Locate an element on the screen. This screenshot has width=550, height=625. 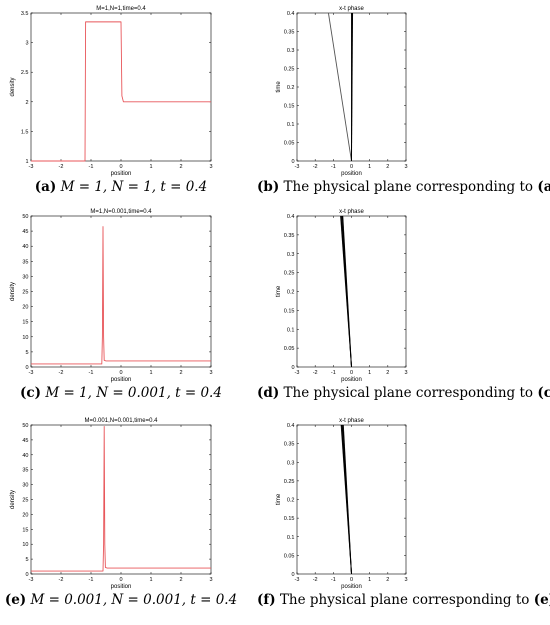
x-tick-label: -3 is located at coordinates (297, 373).